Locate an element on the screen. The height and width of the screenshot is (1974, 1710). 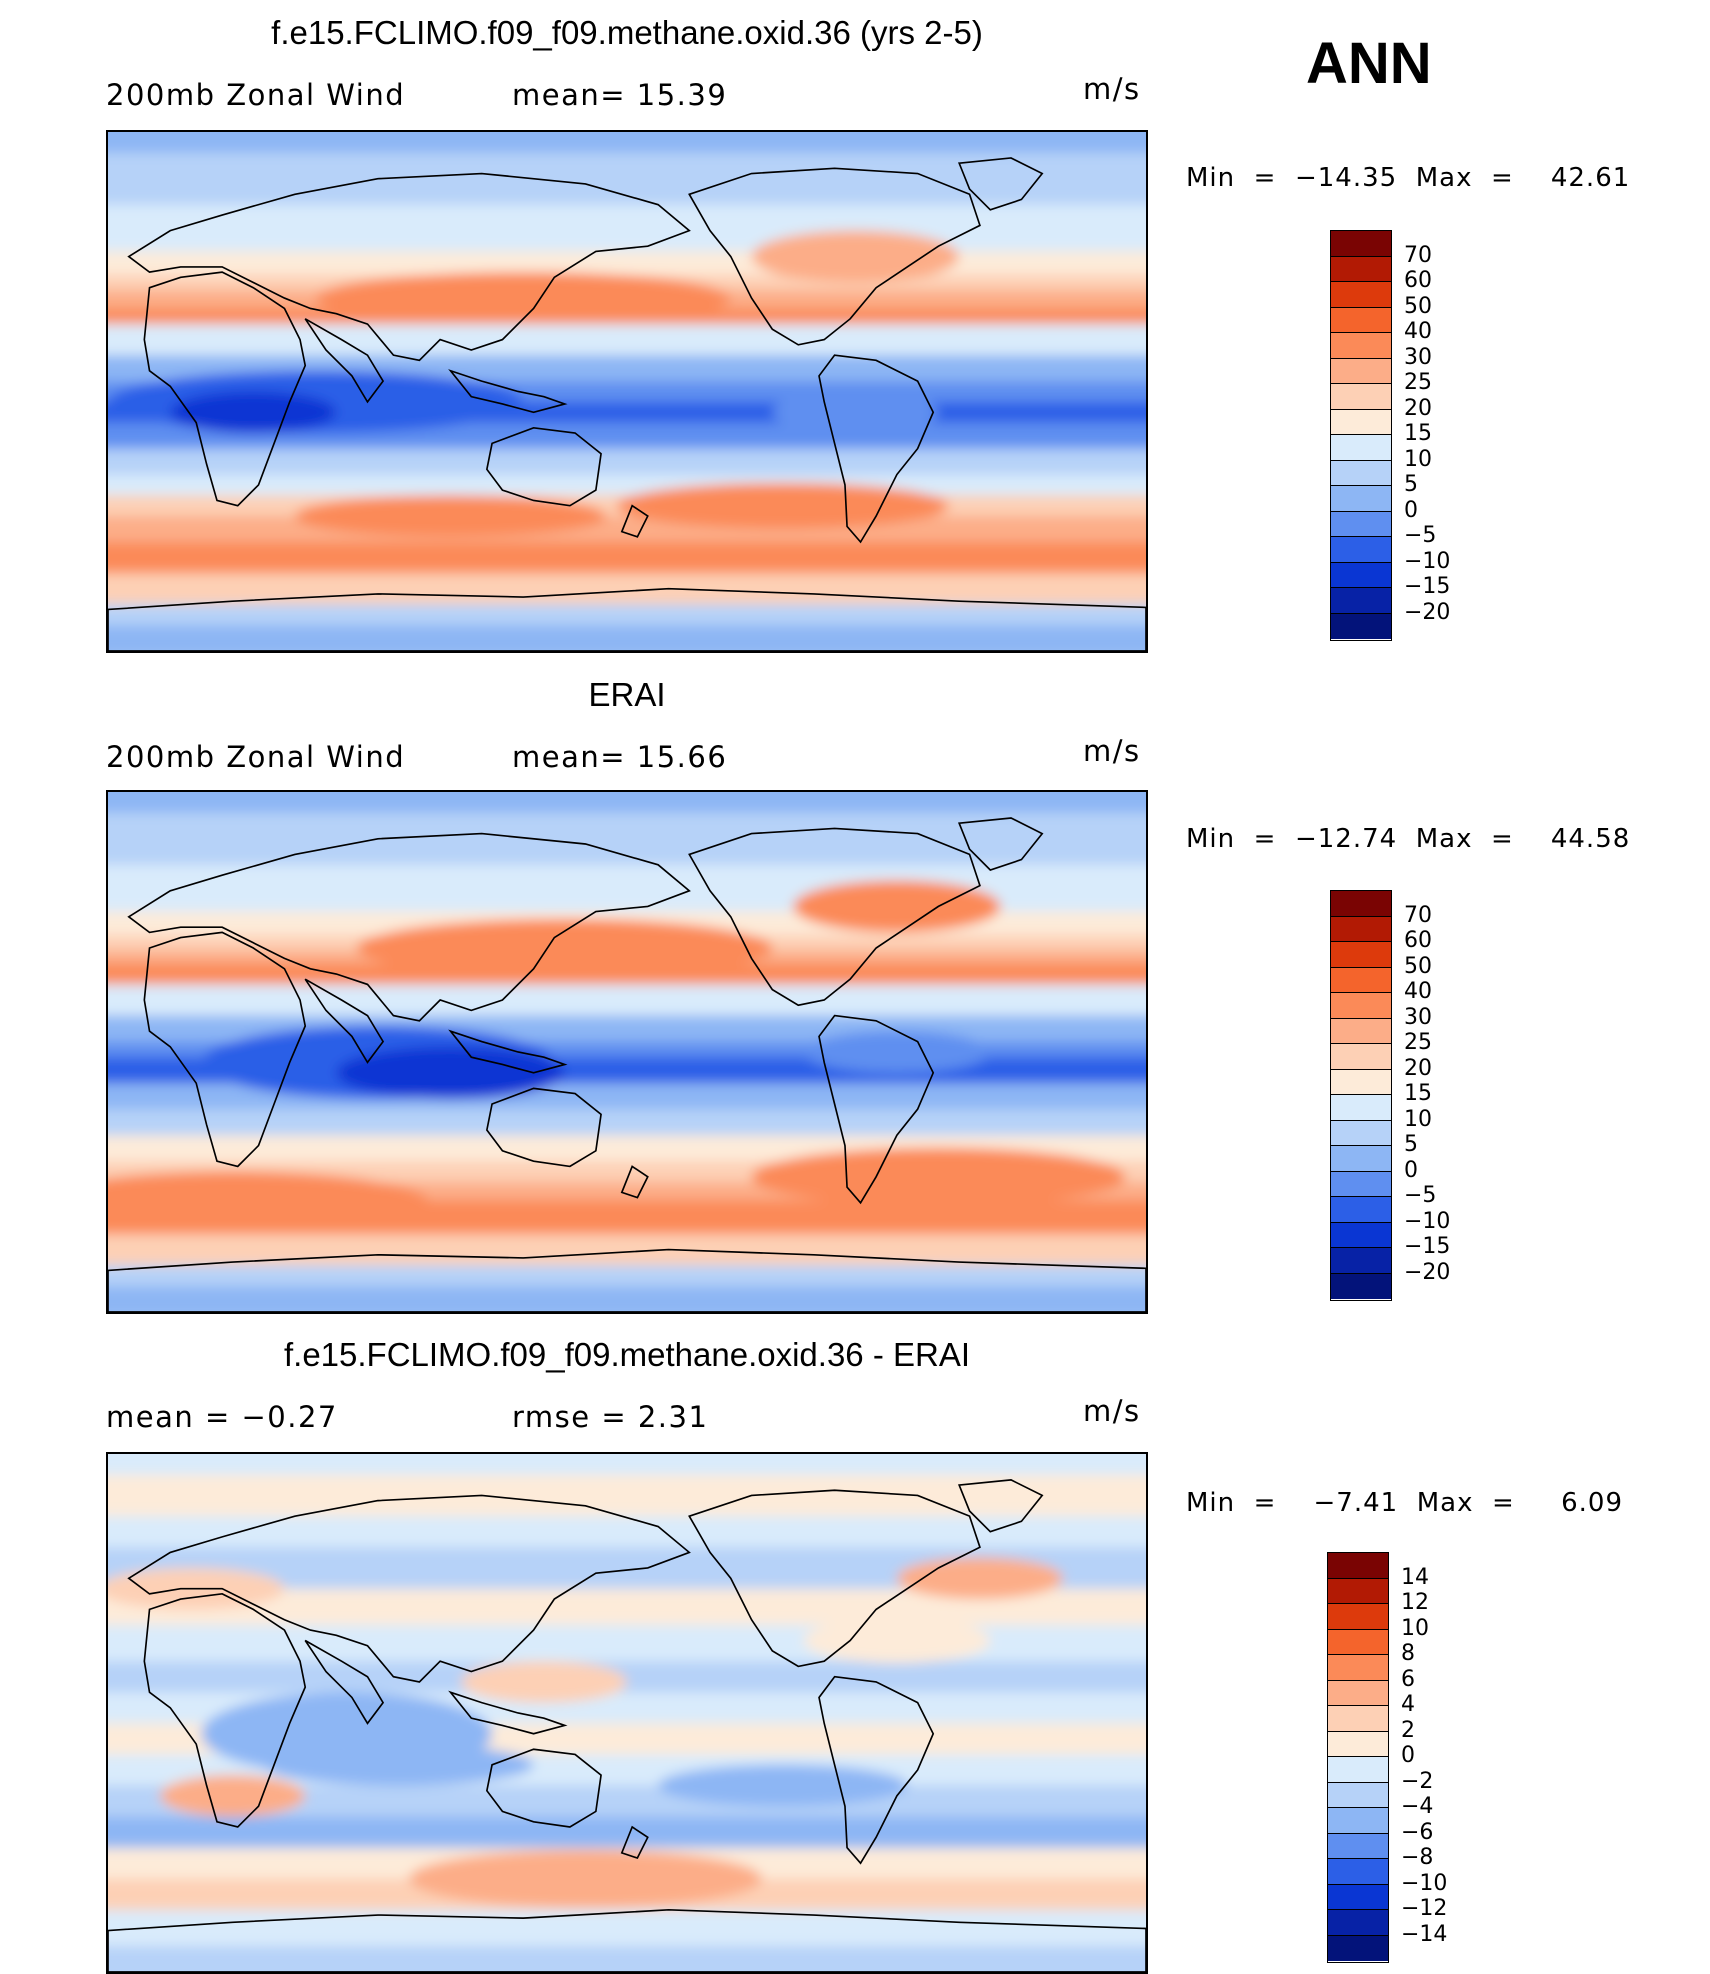
min-max-label: Min = −14.35 Max = 42.61 is located at coordinates (1408, 178).